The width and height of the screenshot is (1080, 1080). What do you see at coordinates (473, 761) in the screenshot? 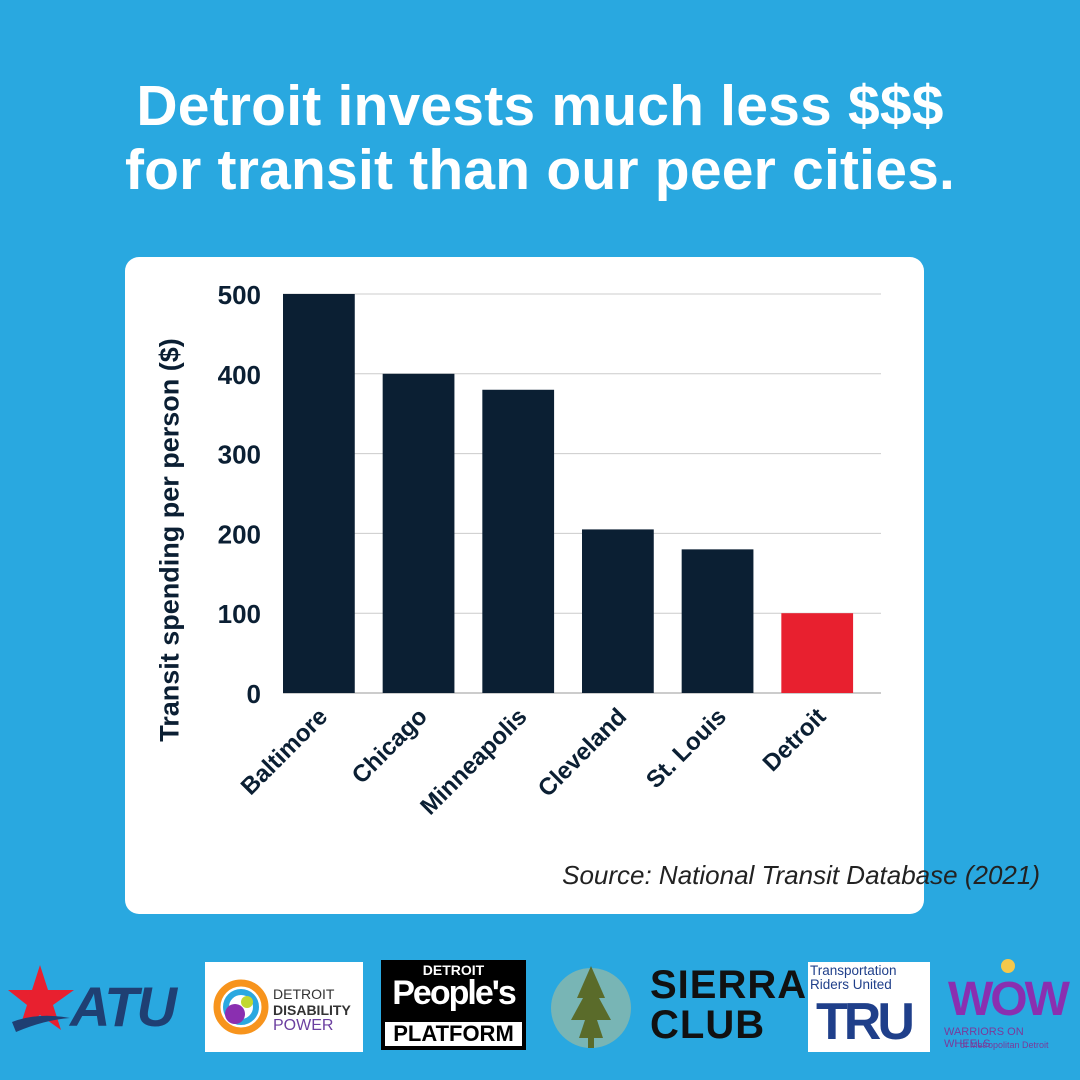
I see `x-tick-label: Minneapolis` at bounding box center [473, 761].